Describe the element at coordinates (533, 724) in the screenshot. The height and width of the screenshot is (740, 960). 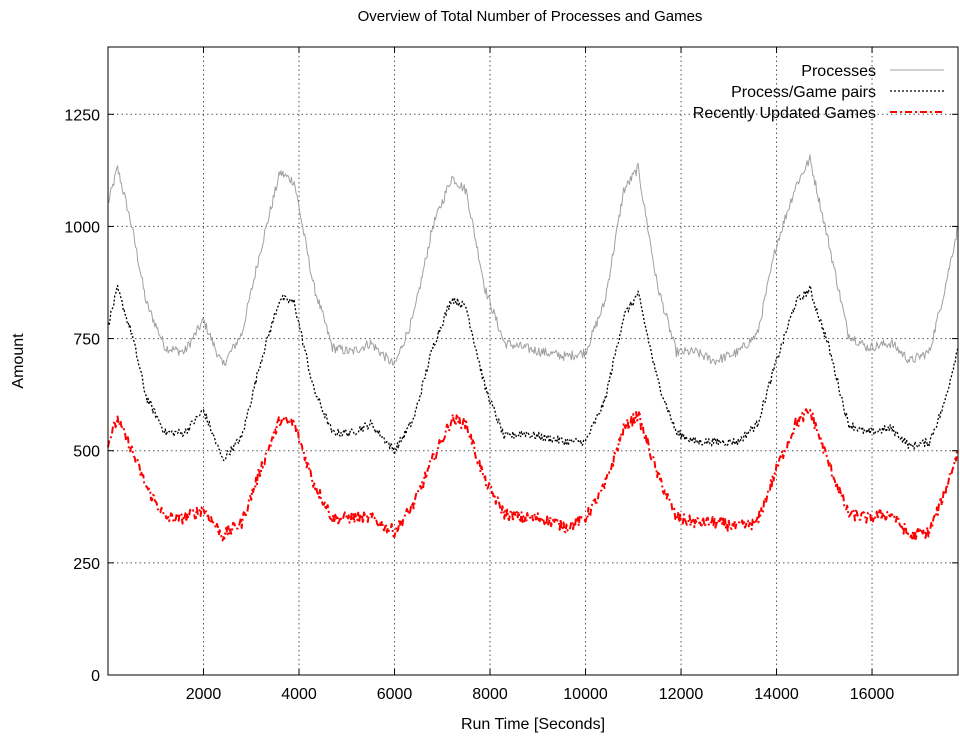
I see `x-axis-label: Run Time [Seconds]` at that location.